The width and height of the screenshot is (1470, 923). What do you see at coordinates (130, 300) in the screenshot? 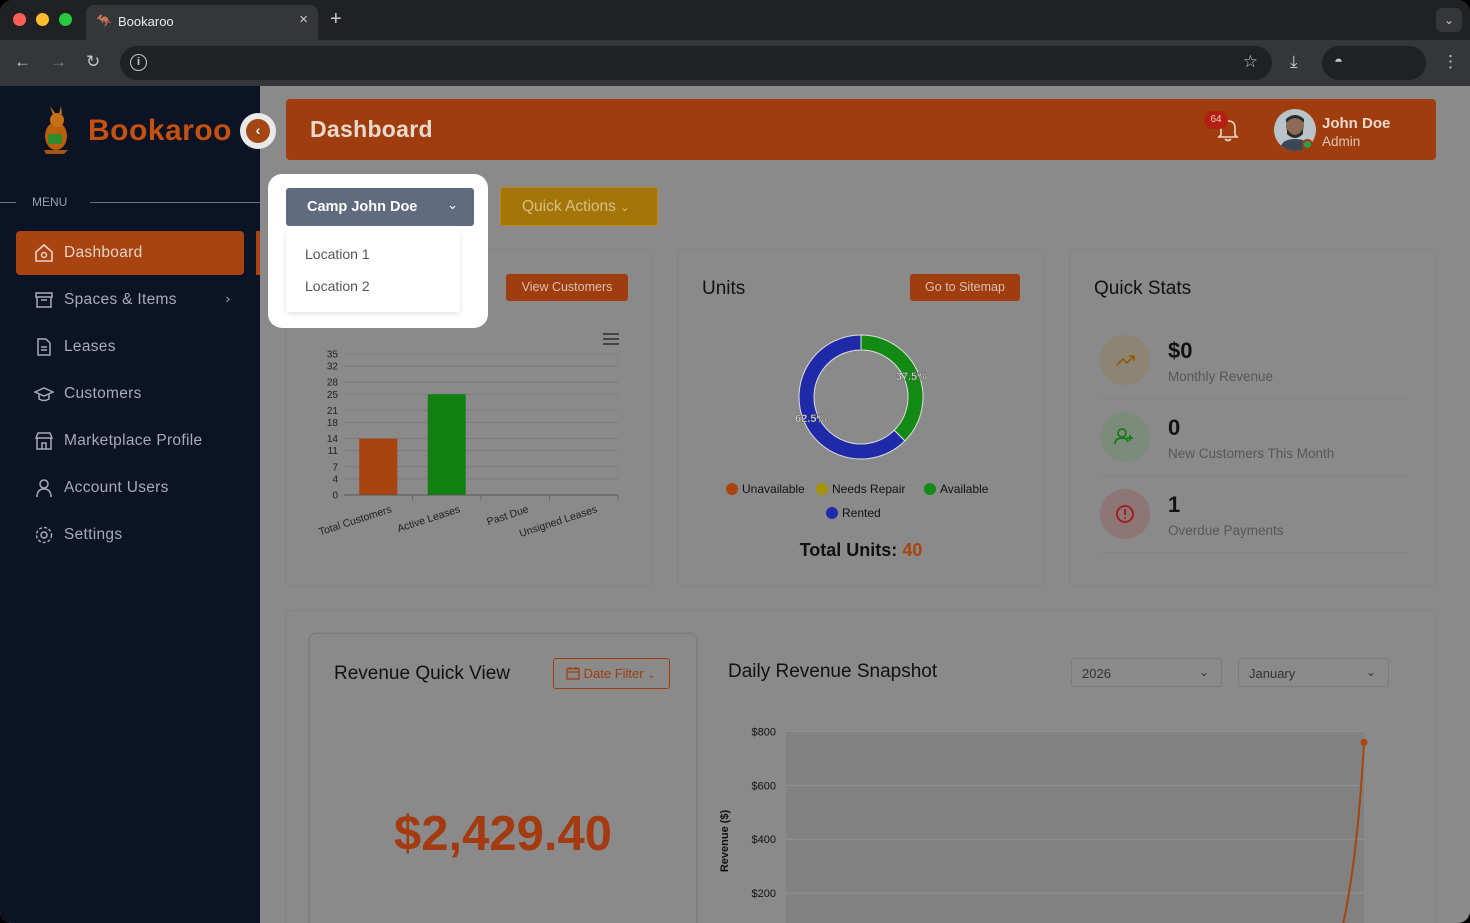
I see `sidebar-item-spaces-items: Spaces & Items ›` at bounding box center [130, 300].